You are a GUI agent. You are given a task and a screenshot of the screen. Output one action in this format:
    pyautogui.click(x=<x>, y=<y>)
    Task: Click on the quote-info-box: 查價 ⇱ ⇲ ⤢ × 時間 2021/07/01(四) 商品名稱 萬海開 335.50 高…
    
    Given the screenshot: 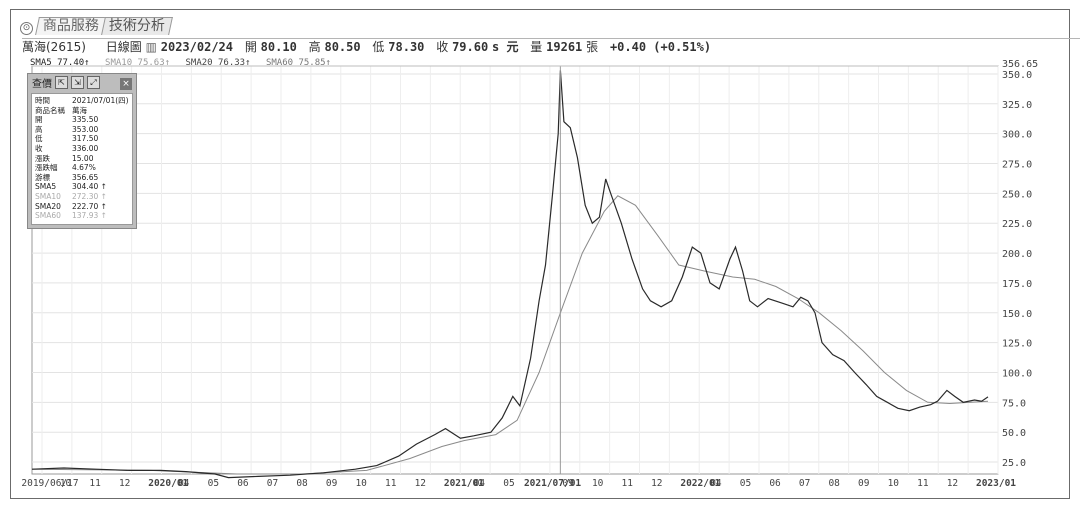 What is the action you would take?
    pyautogui.click(x=82, y=151)
    